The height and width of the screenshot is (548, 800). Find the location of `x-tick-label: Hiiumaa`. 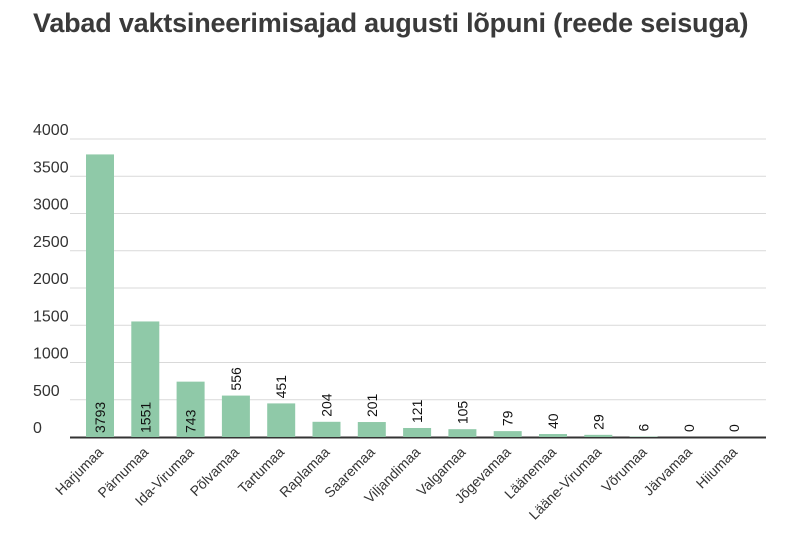

x-tick-label: Hiiumaa is located at coordinates (717, 468).